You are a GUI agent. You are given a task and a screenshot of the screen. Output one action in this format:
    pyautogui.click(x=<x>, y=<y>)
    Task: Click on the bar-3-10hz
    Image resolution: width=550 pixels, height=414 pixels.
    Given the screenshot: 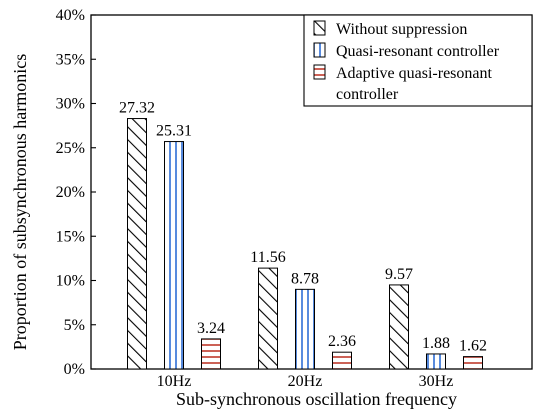 What is the action you would take?
    pyautogui.click(x=211, y=354)
    